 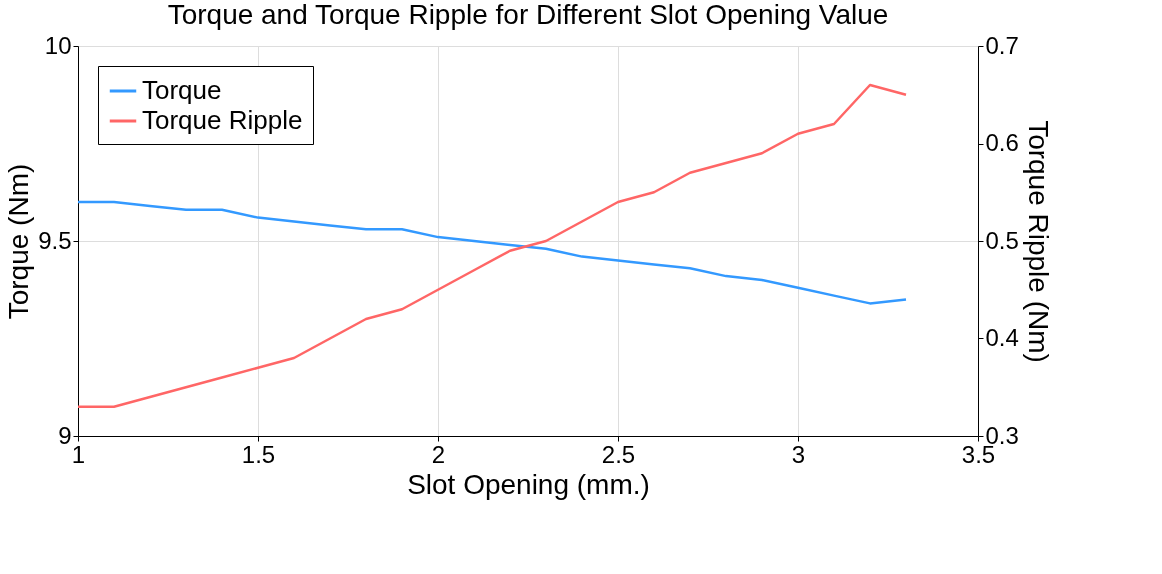 I want to click on chart-title: Torque and Torque Ripple for Different Slot Opening Value, so click(x=528, y=15).